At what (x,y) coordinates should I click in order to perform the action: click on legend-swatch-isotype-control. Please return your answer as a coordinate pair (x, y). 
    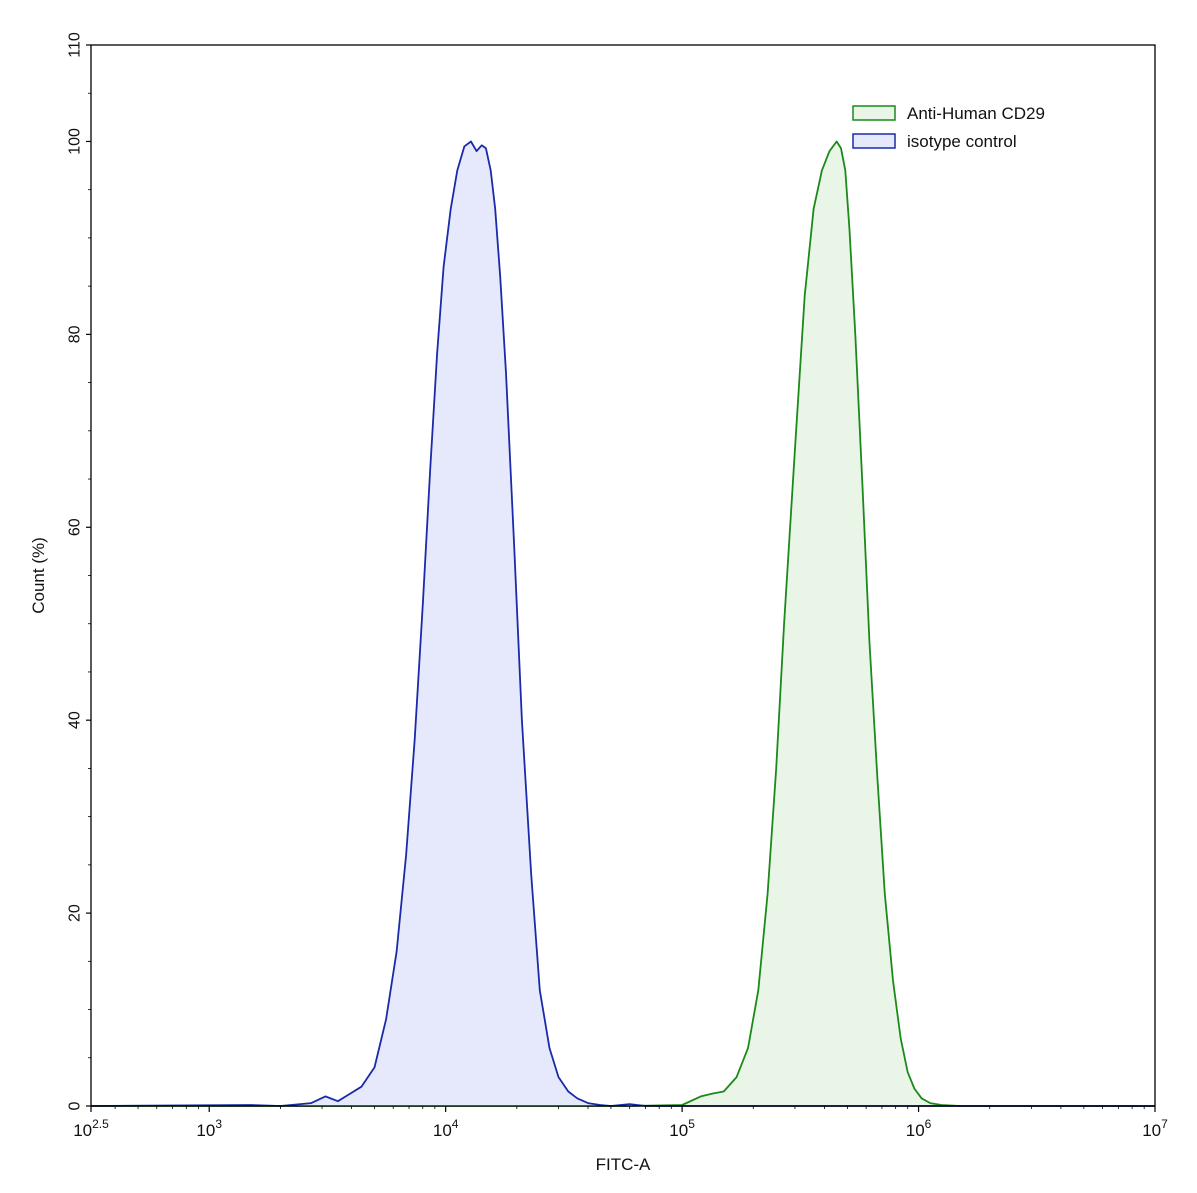
    Looking at the image, I should click on (874, 141).